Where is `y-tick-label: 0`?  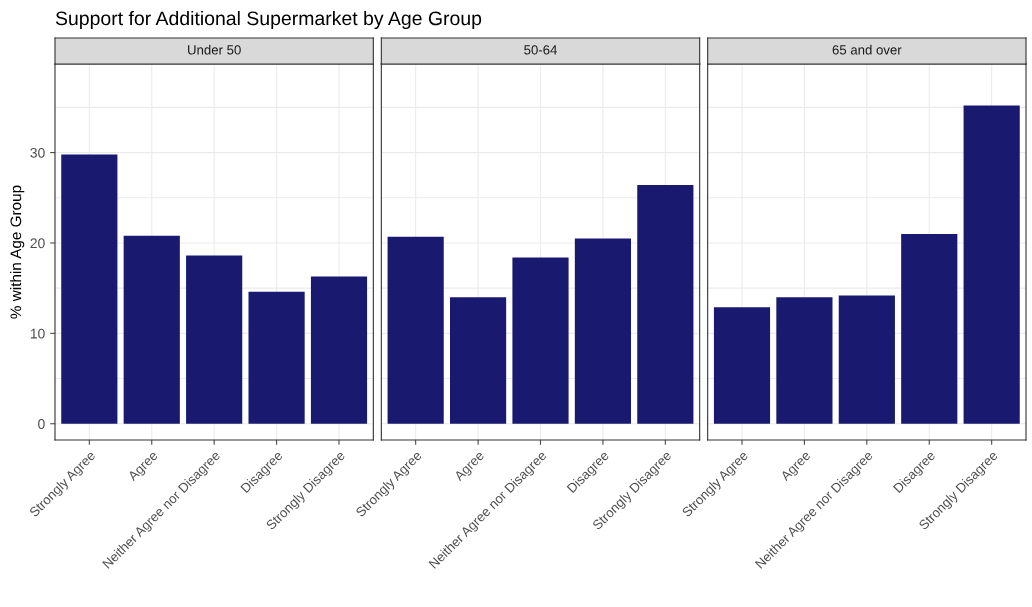
y-tick-label: 0 is located at coordinates (41, 424).